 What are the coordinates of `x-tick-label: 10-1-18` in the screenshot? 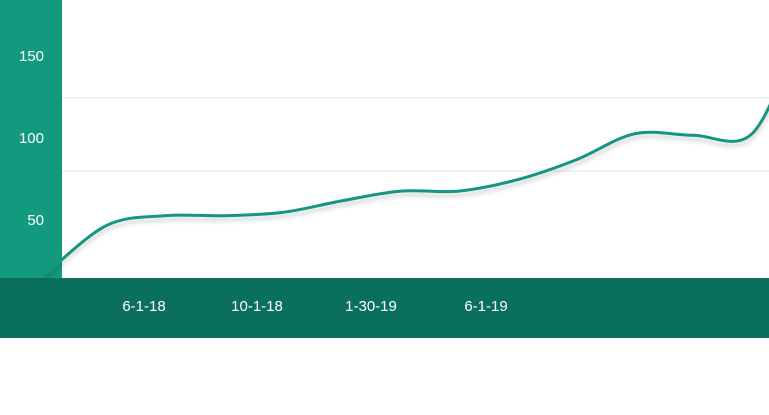 It's located at (257, 306).